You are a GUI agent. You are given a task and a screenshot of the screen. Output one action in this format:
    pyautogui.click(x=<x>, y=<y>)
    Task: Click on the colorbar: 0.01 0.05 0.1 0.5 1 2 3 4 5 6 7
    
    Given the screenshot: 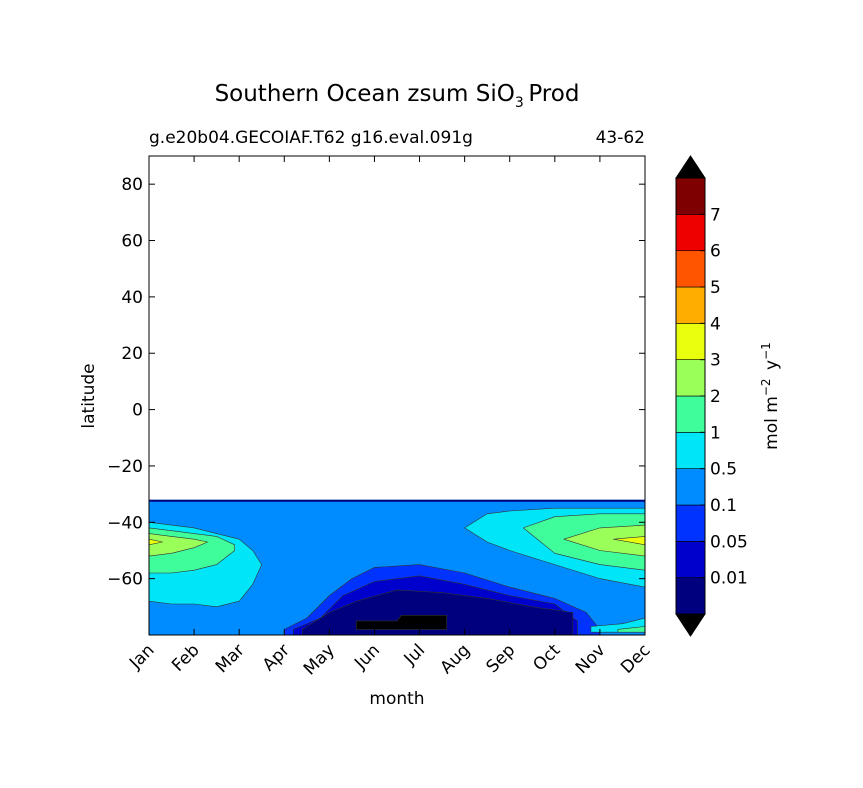 What is the action you would take?
    pyautogui.click(x=711, y=396)
    